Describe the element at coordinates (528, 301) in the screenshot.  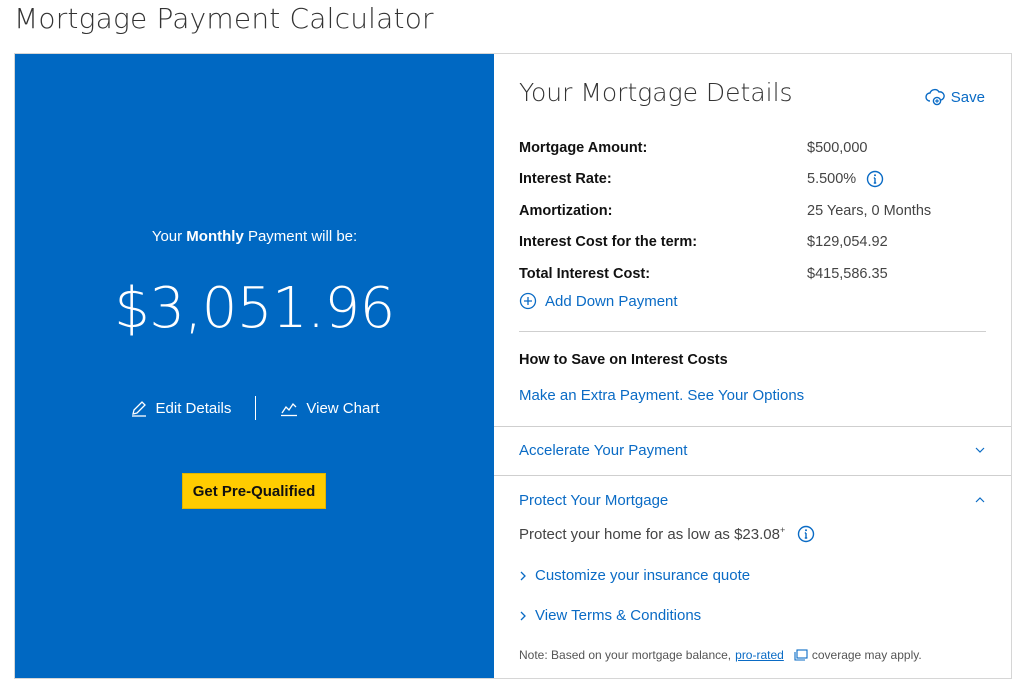
I see `plus-circle-icon` at that location.